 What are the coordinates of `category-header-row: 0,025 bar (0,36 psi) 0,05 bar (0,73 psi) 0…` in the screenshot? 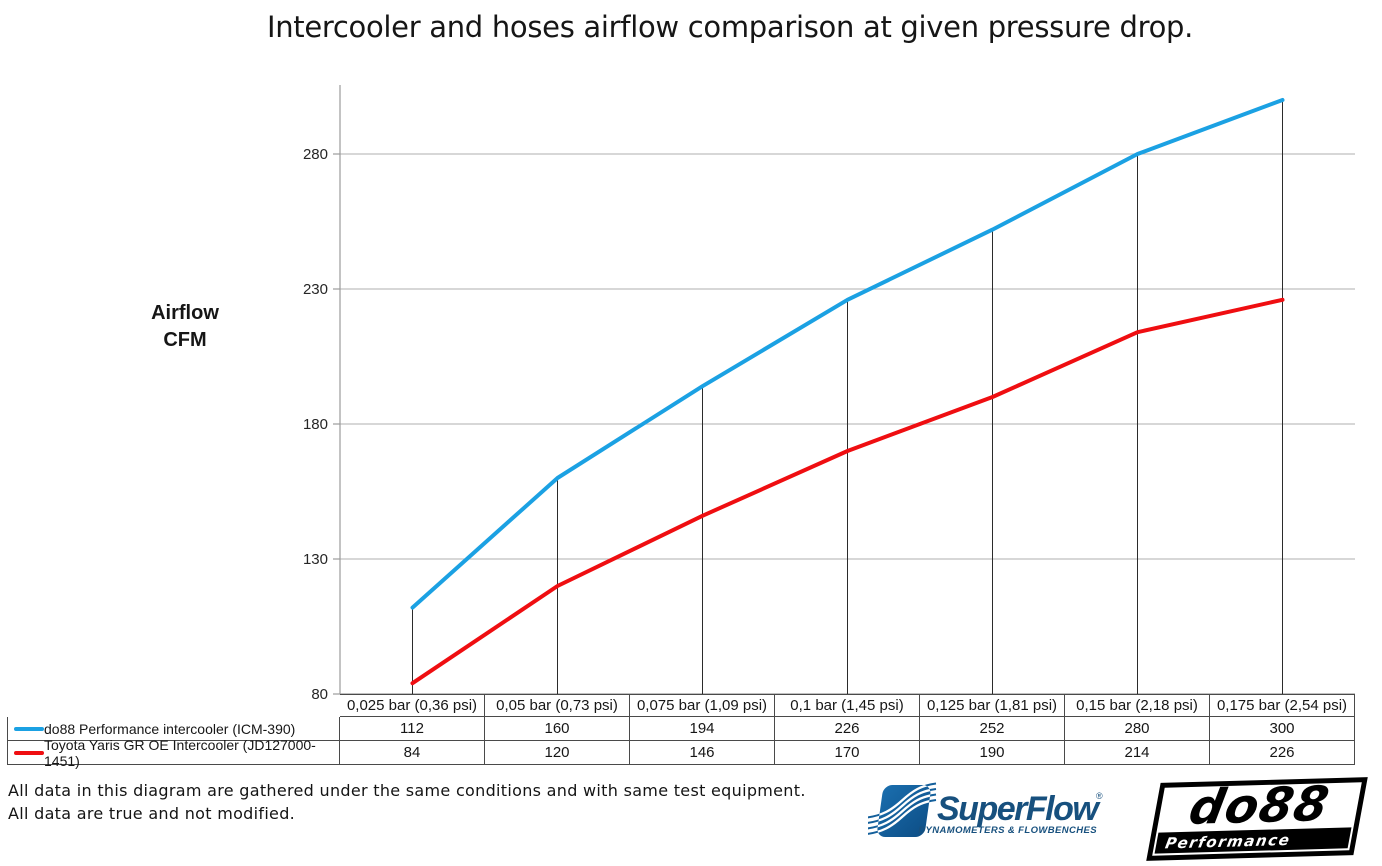 It's located at (681, 705).